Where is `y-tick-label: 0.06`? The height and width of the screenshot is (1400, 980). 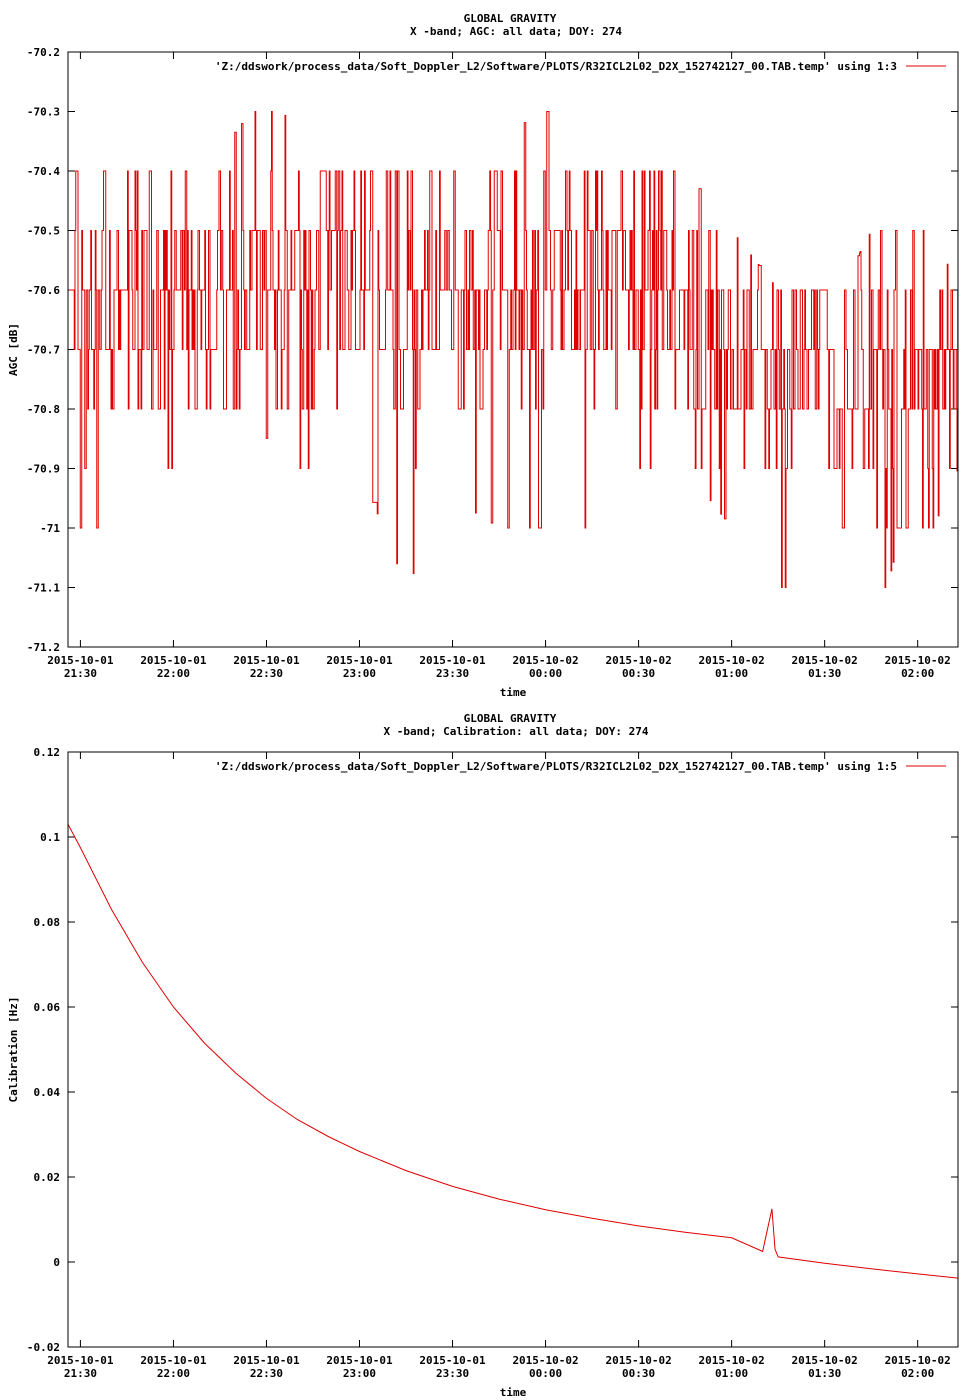
y-tick-label: 0.06 is located at coordinates (47, 1007).